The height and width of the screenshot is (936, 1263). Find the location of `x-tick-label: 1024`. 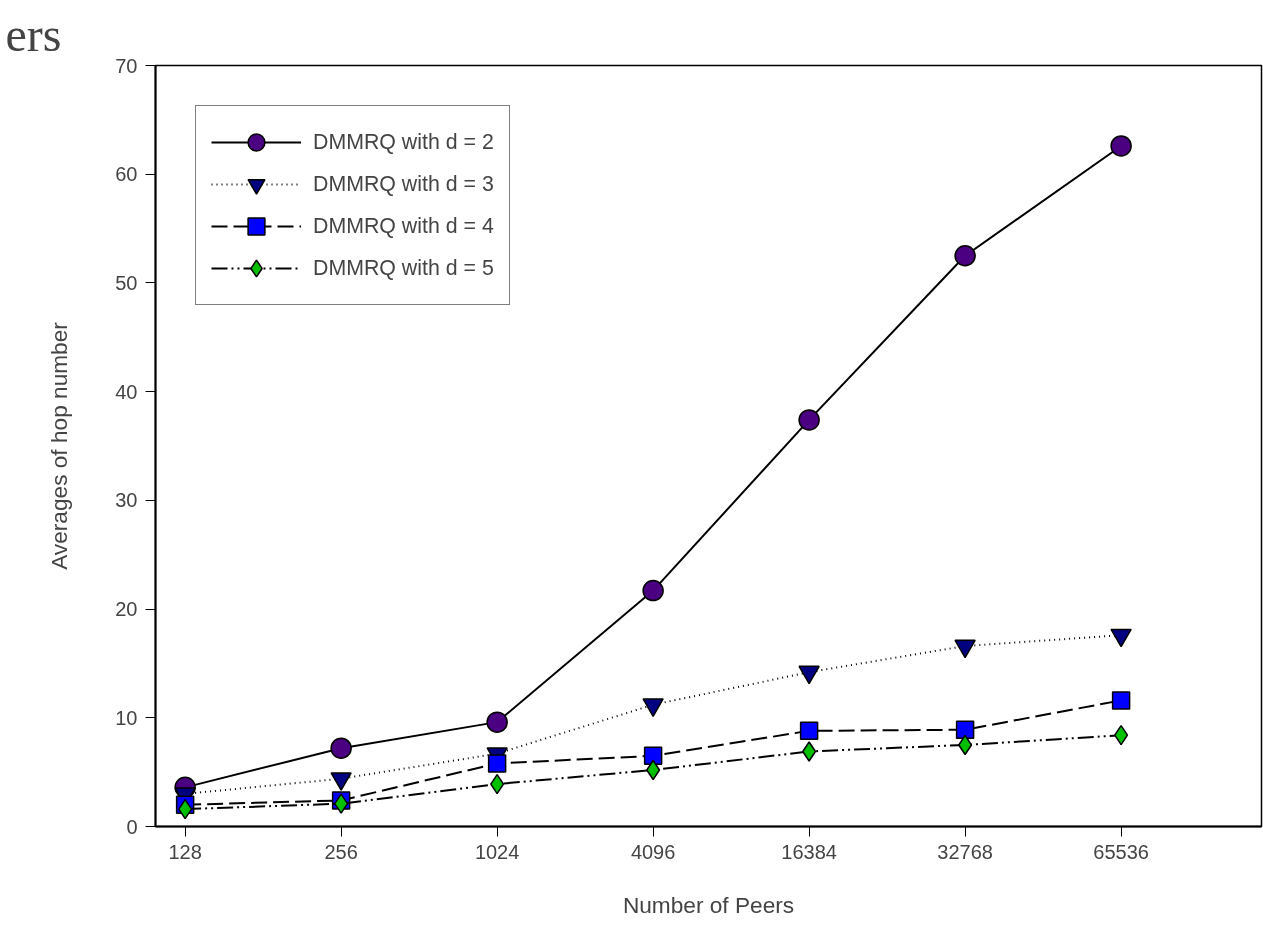

x-tick-label: 1024 is located at coordinates (497, 851).